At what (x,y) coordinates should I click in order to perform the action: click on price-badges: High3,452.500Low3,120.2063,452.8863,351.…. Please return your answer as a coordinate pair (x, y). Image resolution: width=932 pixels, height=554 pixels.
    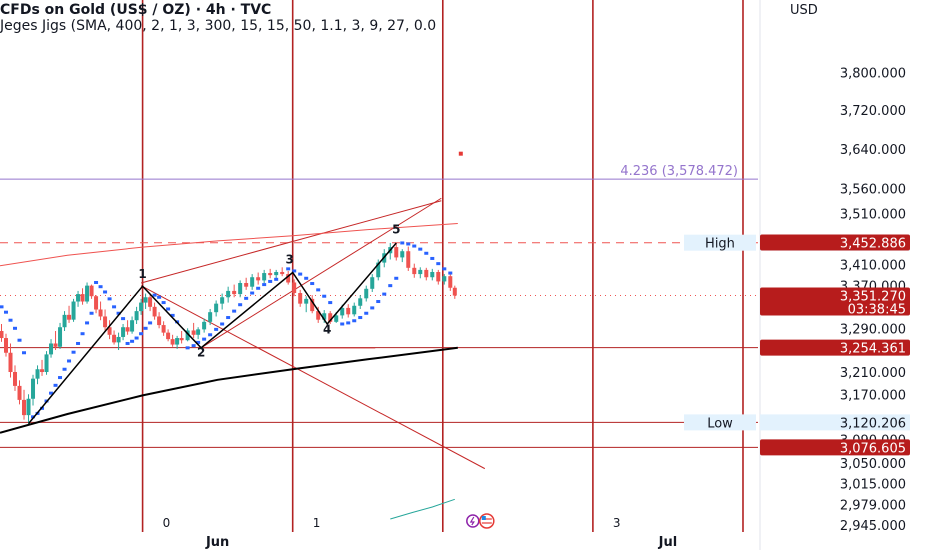
    Looking at the image, I should click on (797, 345).